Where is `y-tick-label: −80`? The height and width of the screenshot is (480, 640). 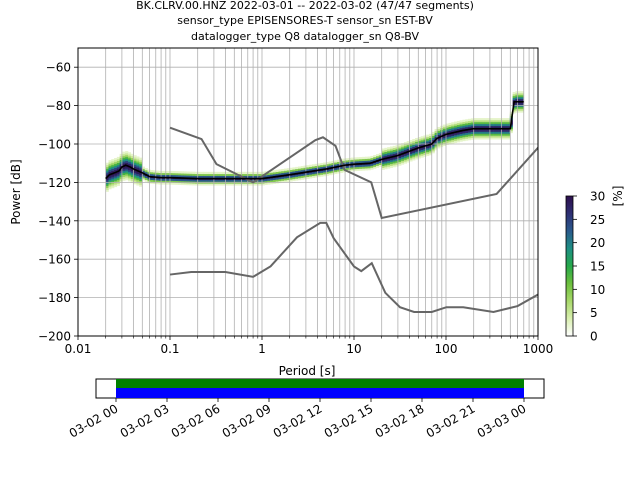
y-tick-label: −80 is located at coordinates (58, 106).